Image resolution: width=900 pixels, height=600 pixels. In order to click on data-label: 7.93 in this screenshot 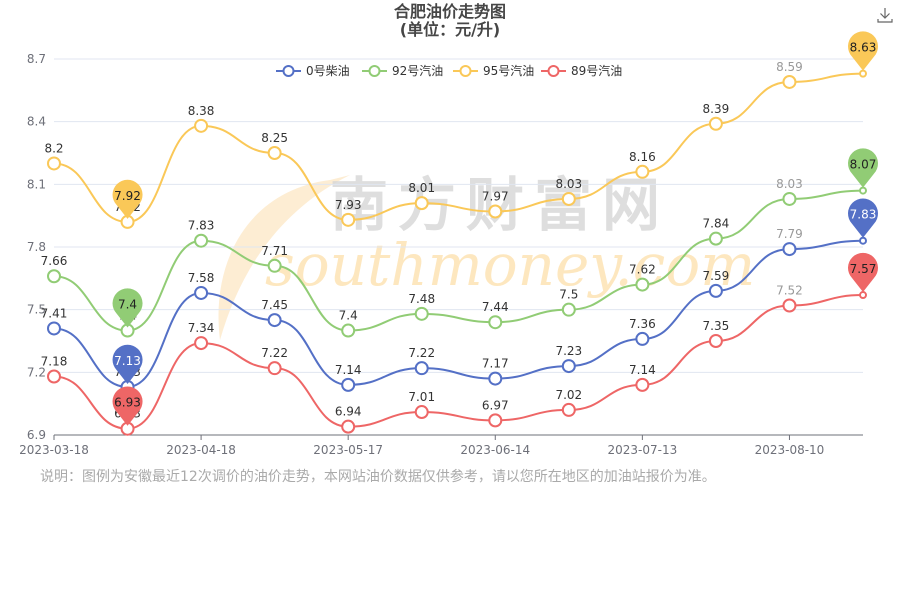, I will do `click(348, 205)`.